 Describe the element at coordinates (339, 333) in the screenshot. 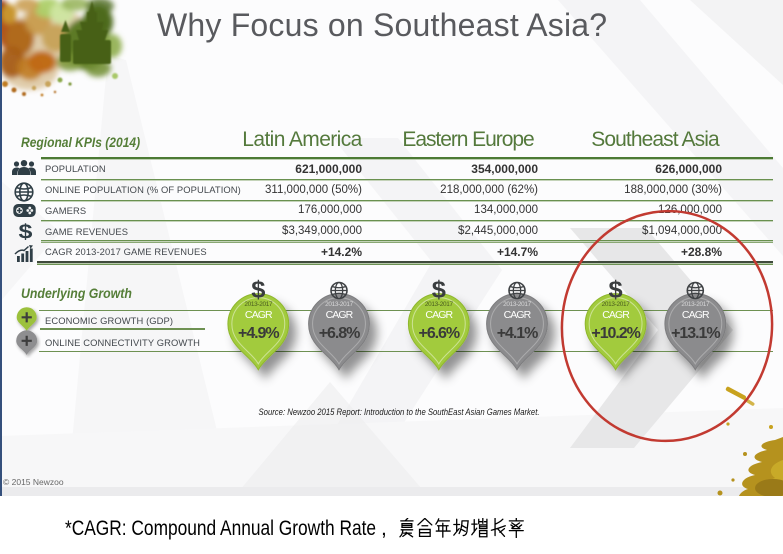

I see `svg-text: +6.8%` at that location.